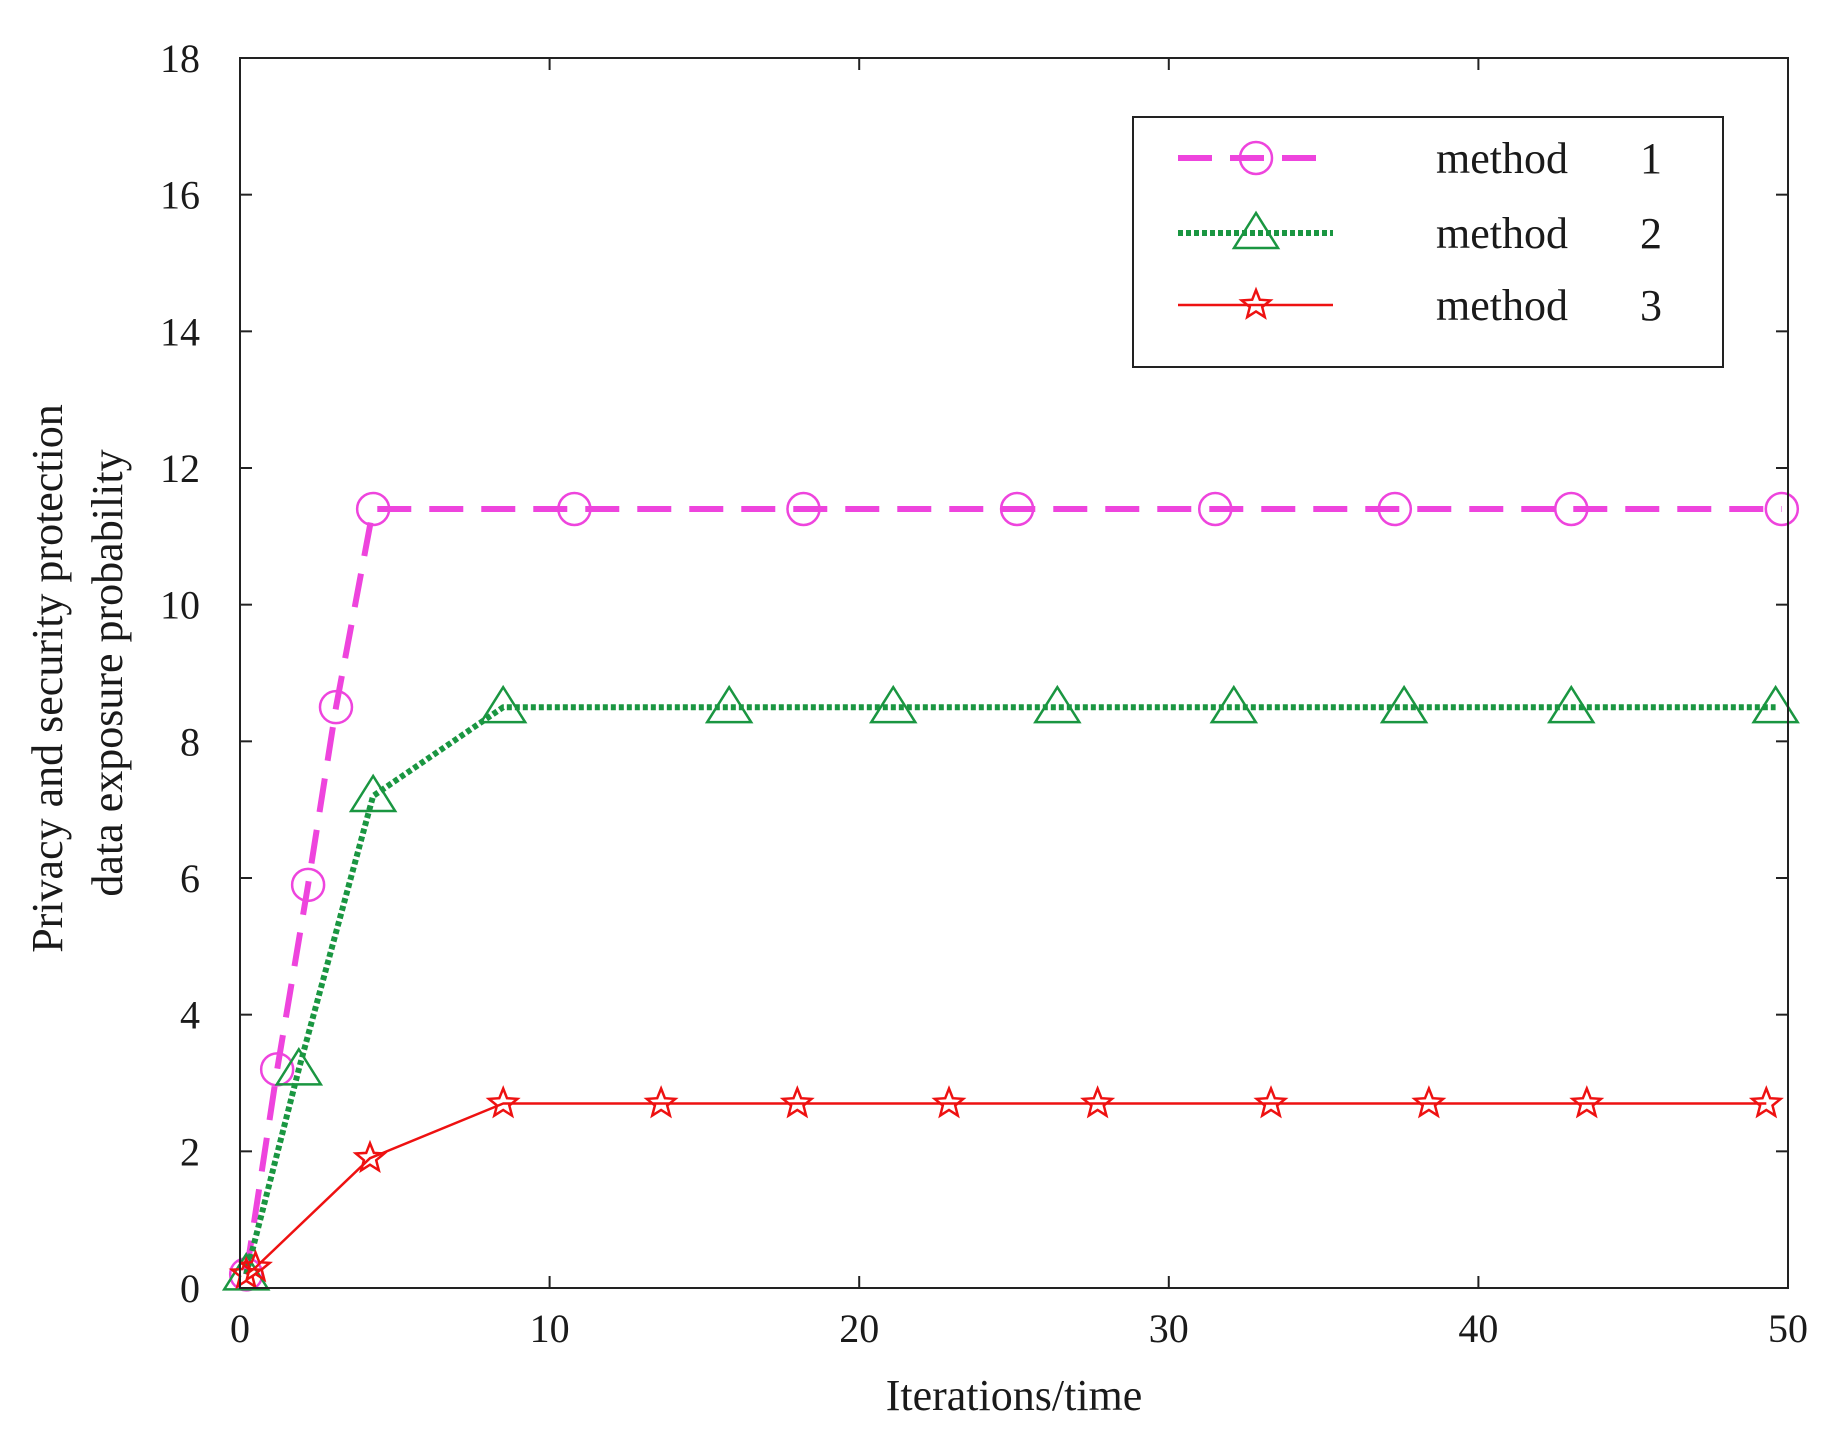 The width and height of the screenshot is (1829, 1431). Describe the element at coordinates (107, 672) in the screenshot. I see `y-axis-title-line-2: data exposure probability` at that location.